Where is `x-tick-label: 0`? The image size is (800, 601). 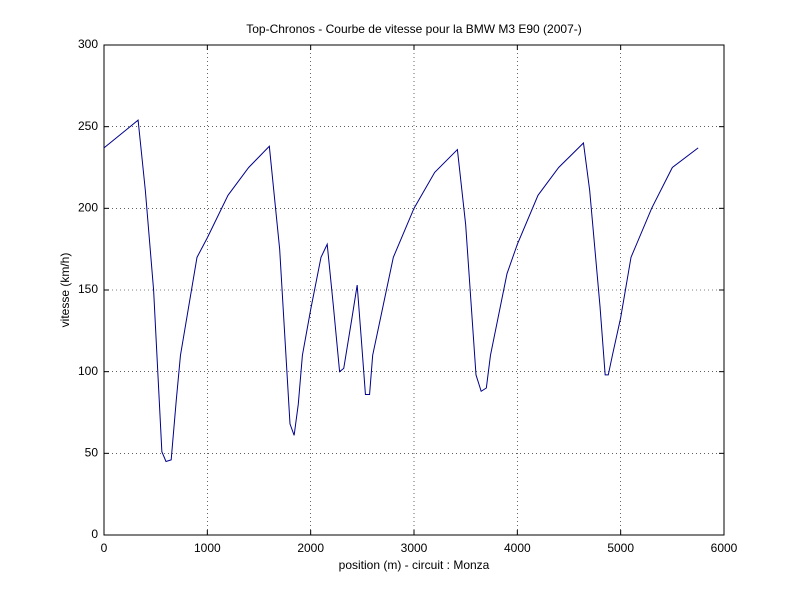
x-tick-label: 0 is located at coordinates (104, 548).